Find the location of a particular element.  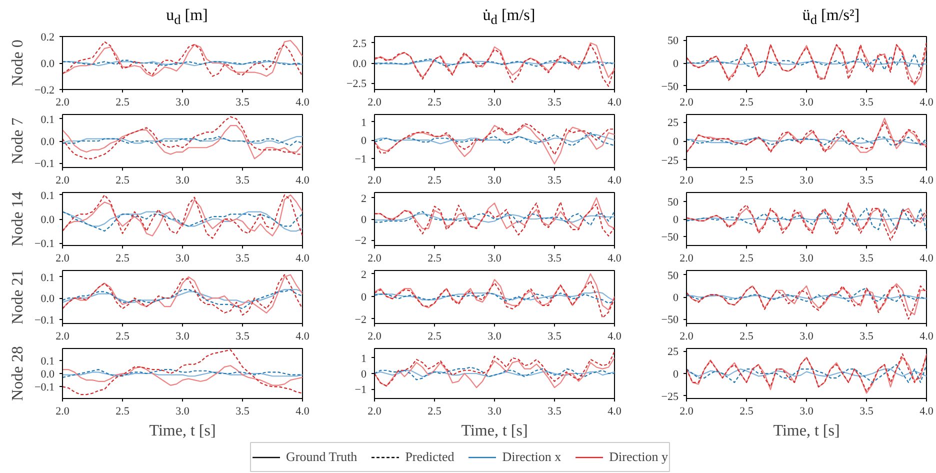

legend-label: Direction y is located at coordinates (638, 457).